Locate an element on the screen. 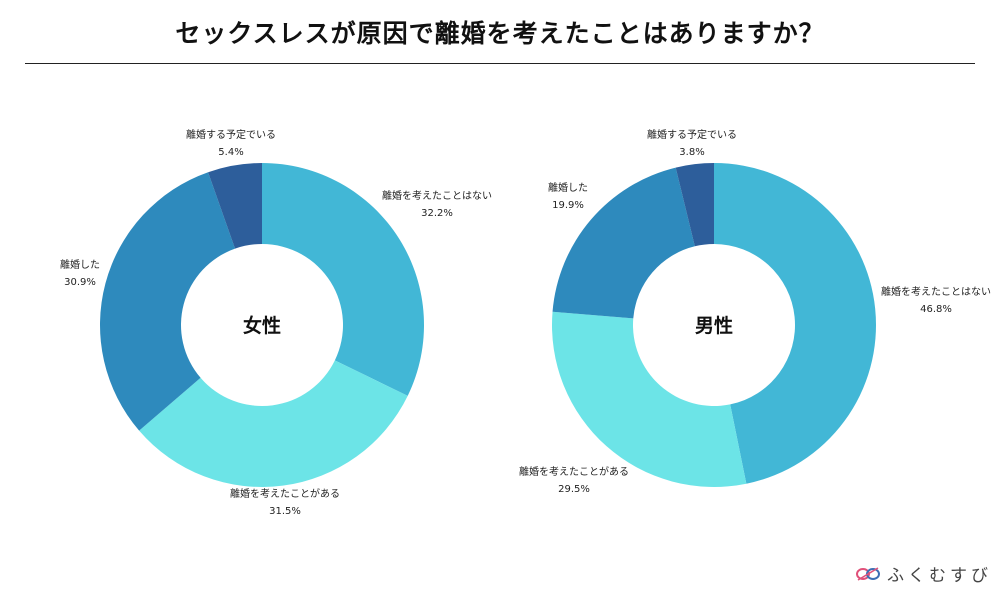 This screenshot has height=600, width=1000. male-slice-label-1: 離婚を考えたことがある is located at coordinates (574, 471).